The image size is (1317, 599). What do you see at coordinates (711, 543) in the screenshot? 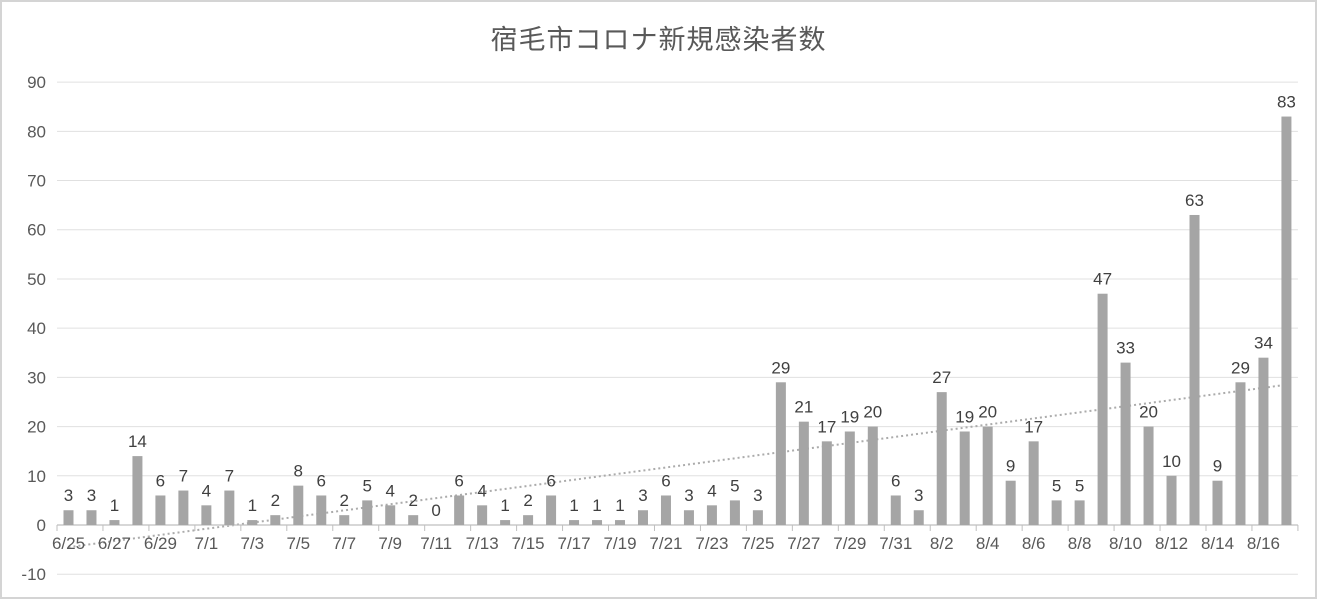
I see `x-axis-label: 7/23` at bounding box center [711, 543].